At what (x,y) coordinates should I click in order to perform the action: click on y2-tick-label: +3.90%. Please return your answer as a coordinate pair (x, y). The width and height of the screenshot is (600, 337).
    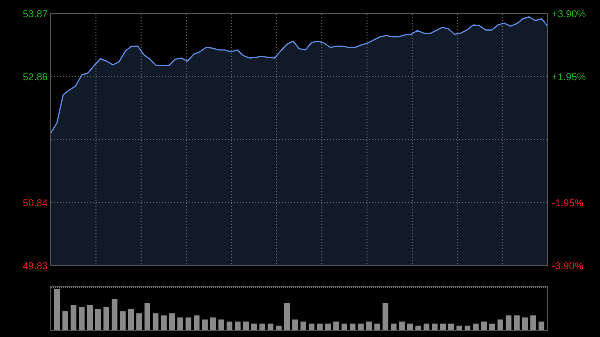
    Looking at the image, I should click on (569, 15).